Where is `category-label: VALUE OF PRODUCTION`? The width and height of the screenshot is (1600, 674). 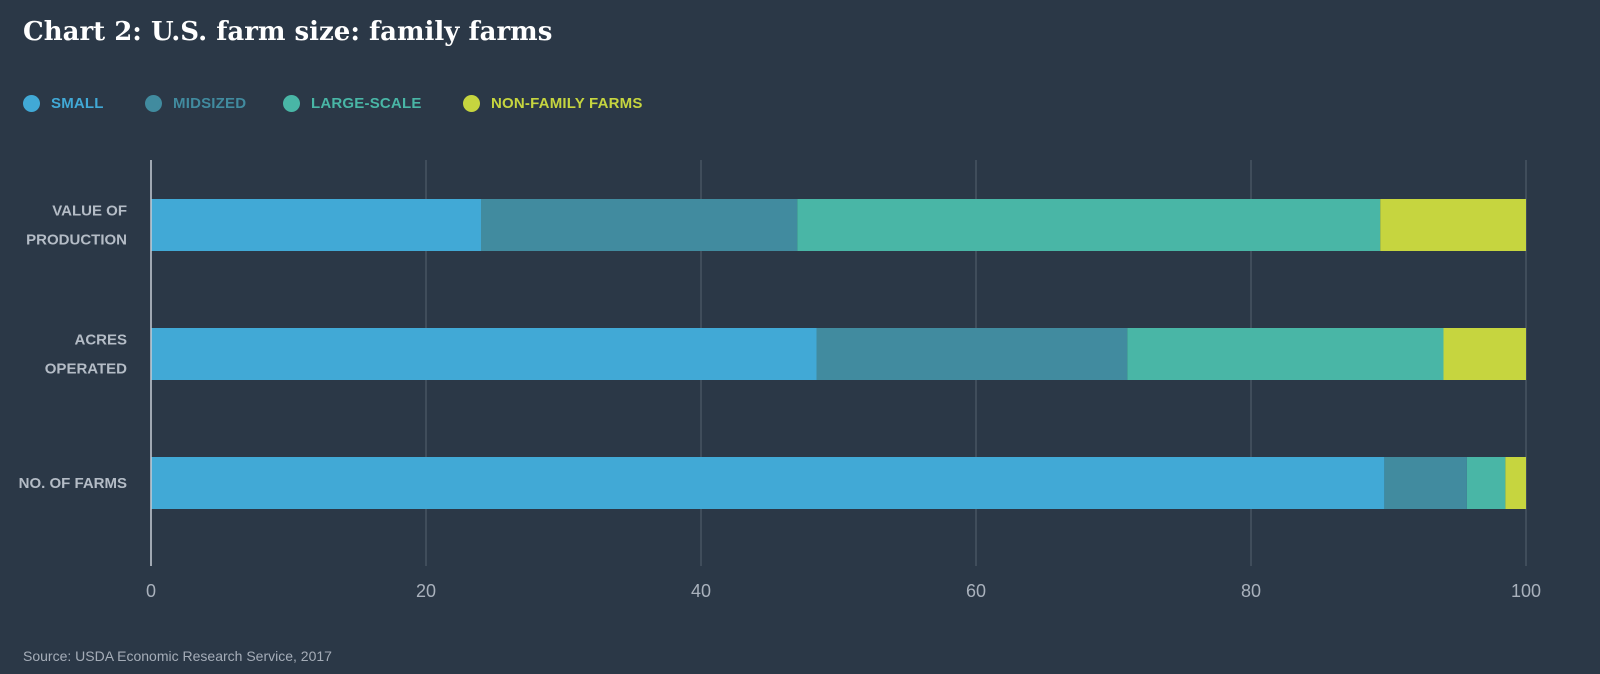 category-label: VALUE OF PRODUCTION is located at coordinates (76, 226).